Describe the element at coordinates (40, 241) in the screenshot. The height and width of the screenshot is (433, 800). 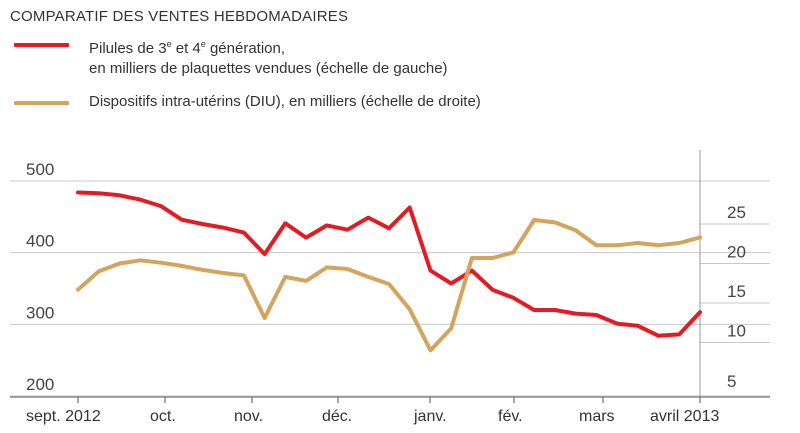
I see `y-left-tick-label: 400` at that location.